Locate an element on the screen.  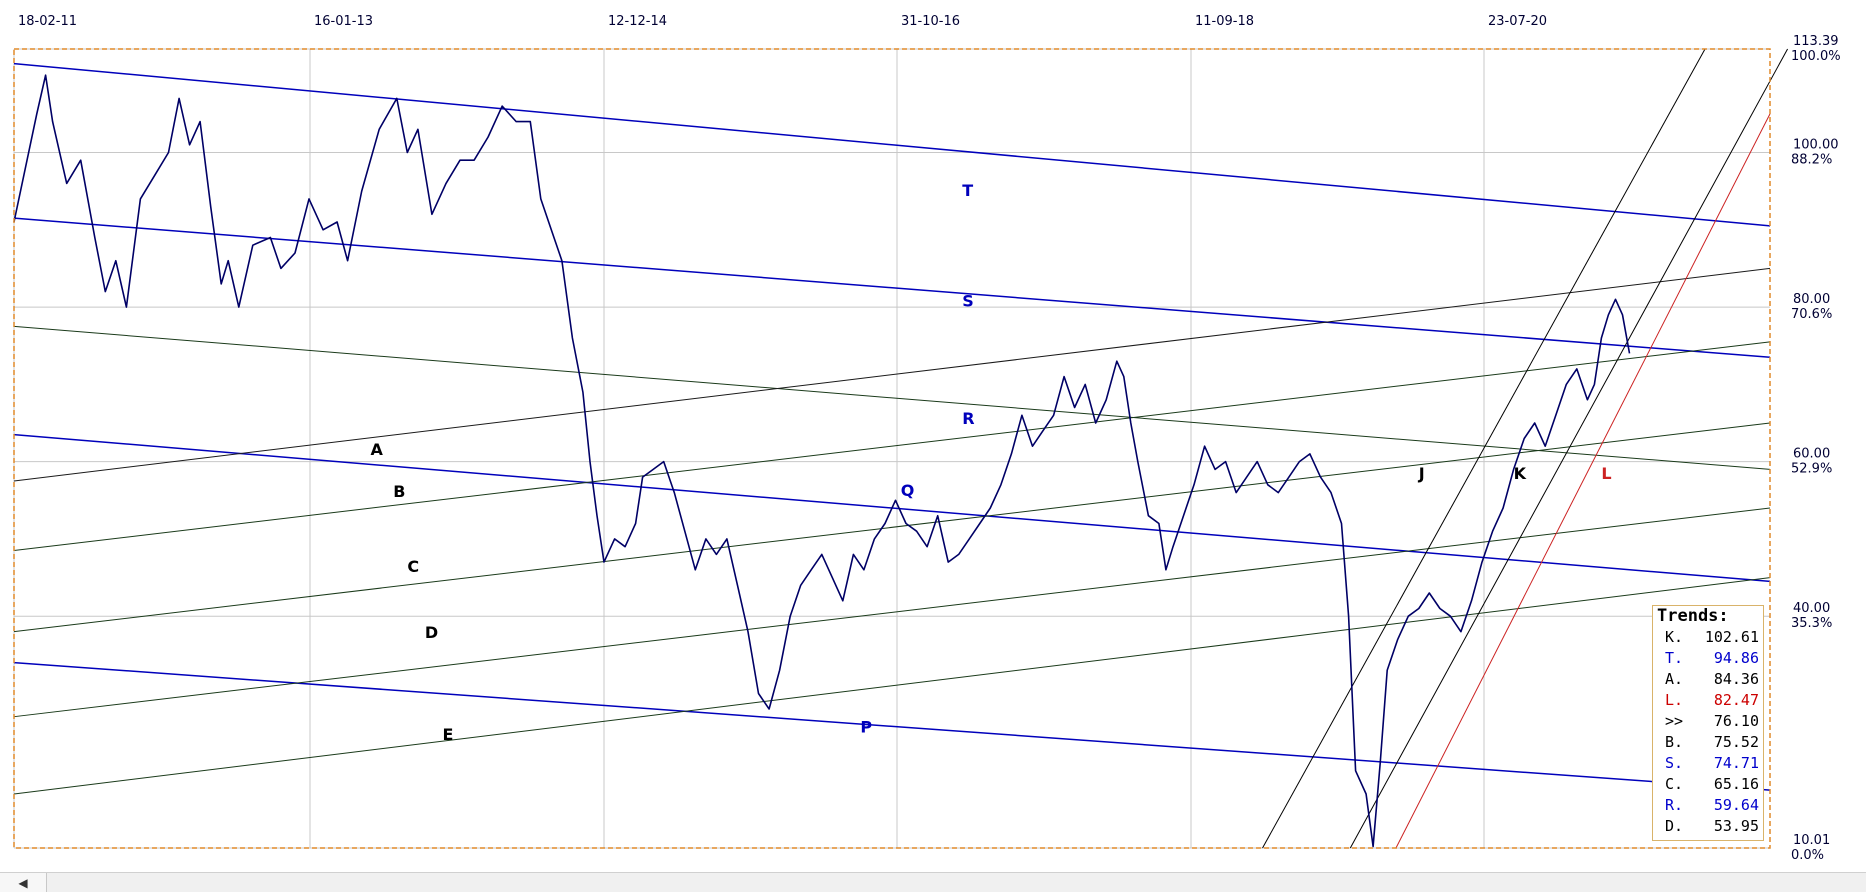
trend-label-c: C is located at coordinates (413, 566).